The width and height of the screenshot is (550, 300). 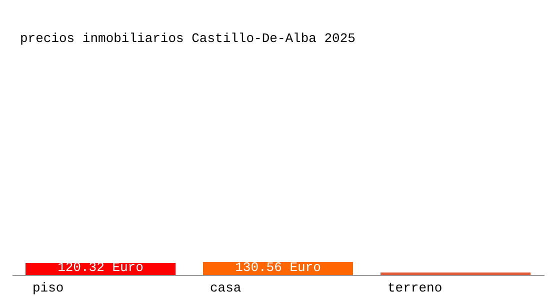 What do you see at coordinates (226, 288) in the screenshot?
I see `x-tick-label: casa` at bounding box center [226, 288].